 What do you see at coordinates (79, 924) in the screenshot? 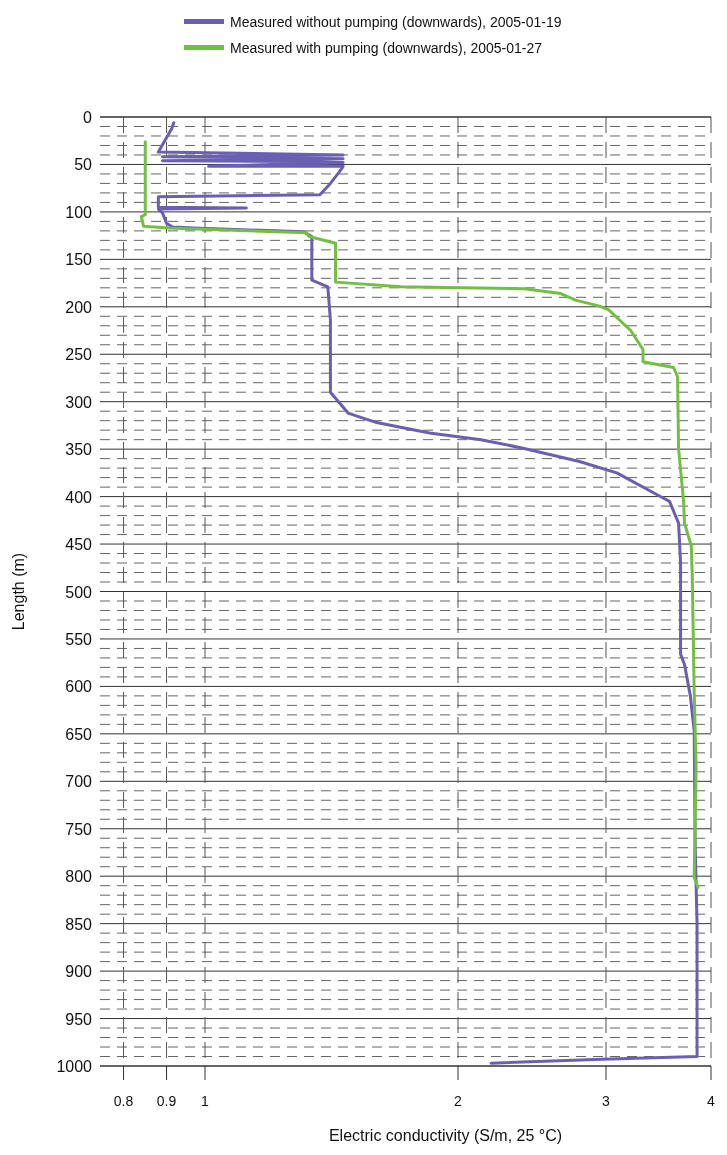
I see `y-tick-label: 850` at bounding box center [79, 924].